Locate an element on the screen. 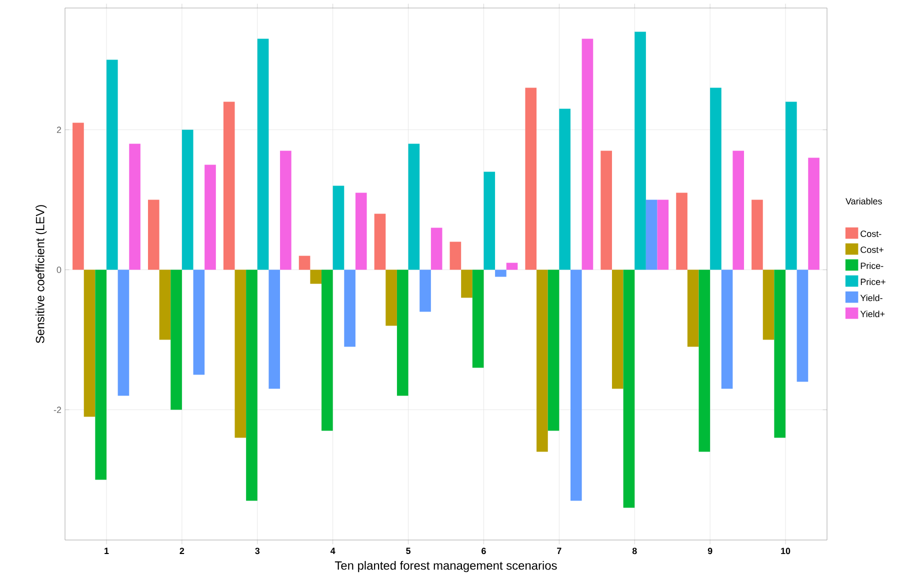 This screenshot has width=917, height=580. y-tick-label: 2 is located at coordinates (59, 129).